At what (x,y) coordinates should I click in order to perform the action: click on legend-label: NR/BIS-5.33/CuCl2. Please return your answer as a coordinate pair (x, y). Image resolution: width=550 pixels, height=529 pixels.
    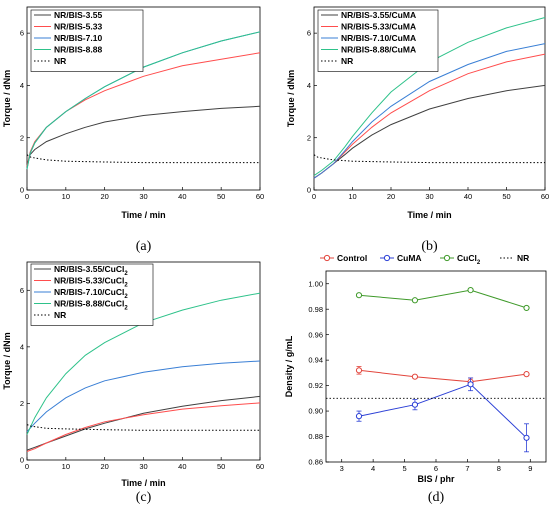
    Looking at the image, I should click on (91, 282).